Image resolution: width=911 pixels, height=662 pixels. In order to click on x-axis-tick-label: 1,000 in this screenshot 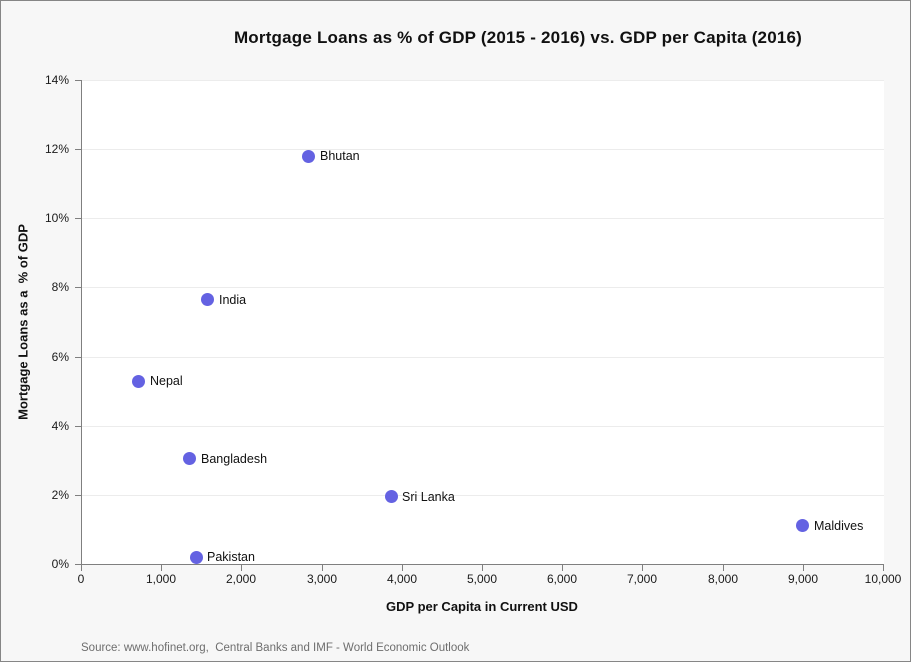, I will do `click(161, 579)`.